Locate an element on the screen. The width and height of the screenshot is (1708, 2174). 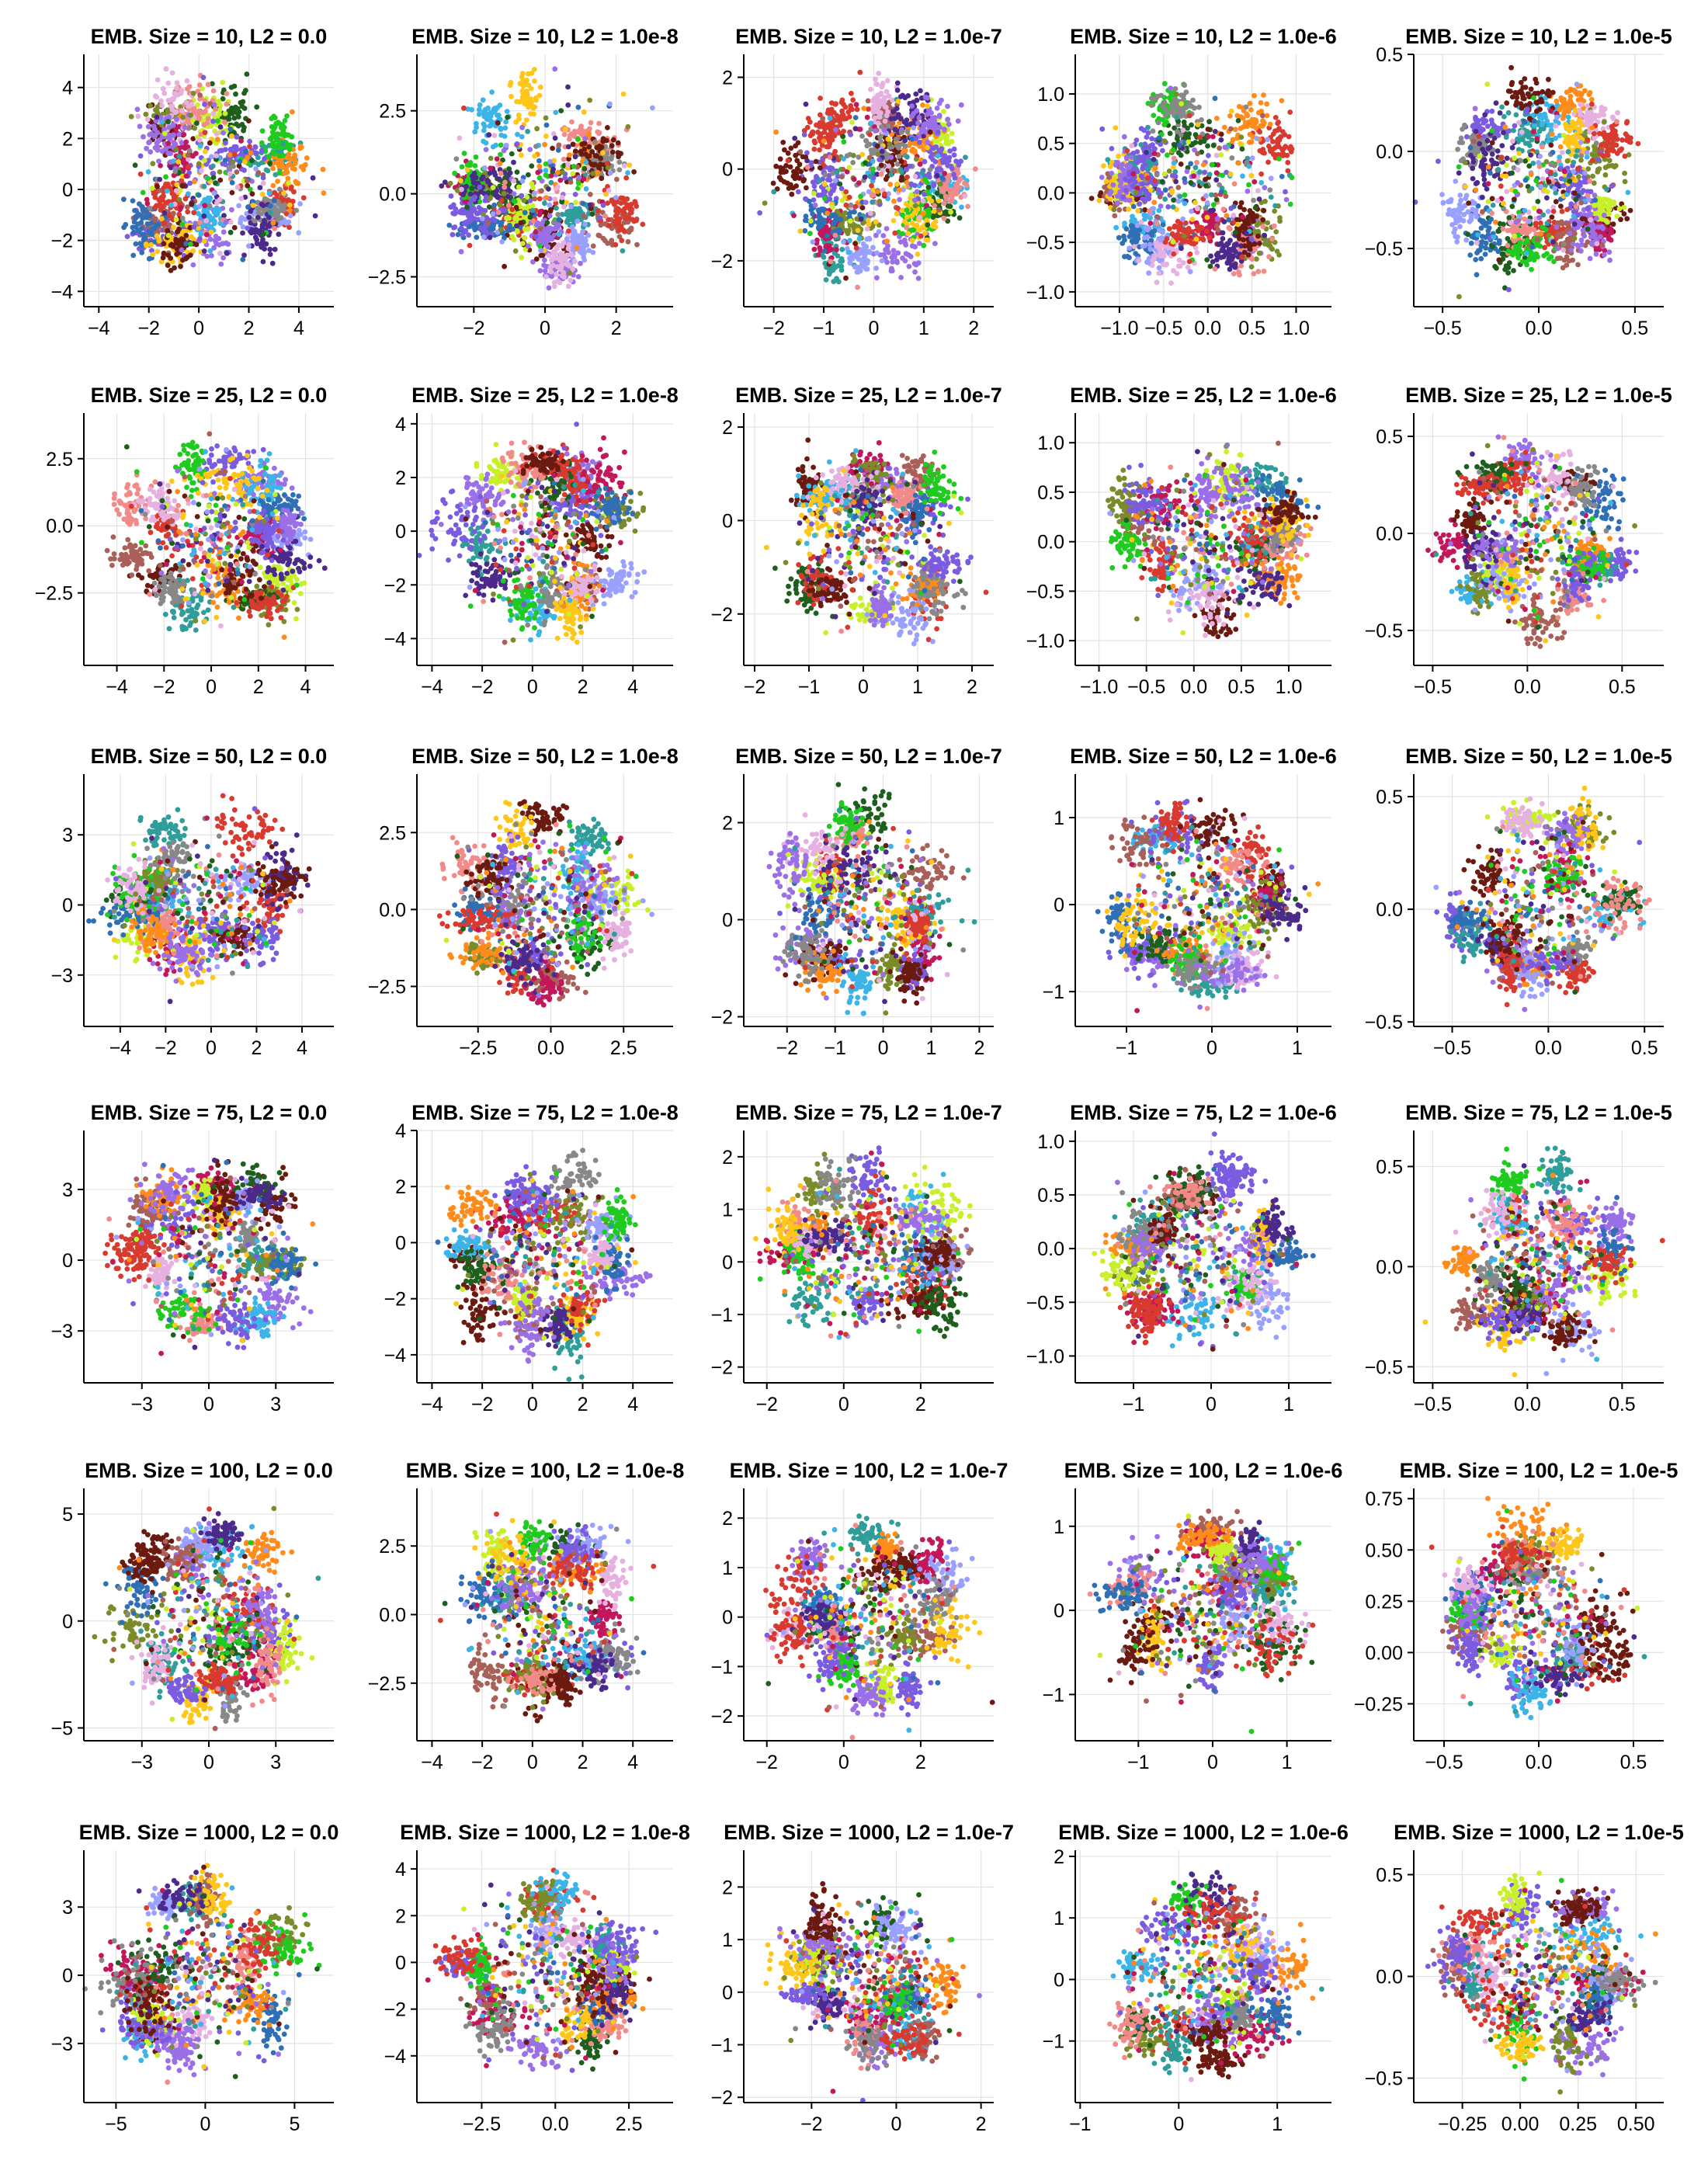
x-tick-label: −2 is located at coordinates (148, 328).